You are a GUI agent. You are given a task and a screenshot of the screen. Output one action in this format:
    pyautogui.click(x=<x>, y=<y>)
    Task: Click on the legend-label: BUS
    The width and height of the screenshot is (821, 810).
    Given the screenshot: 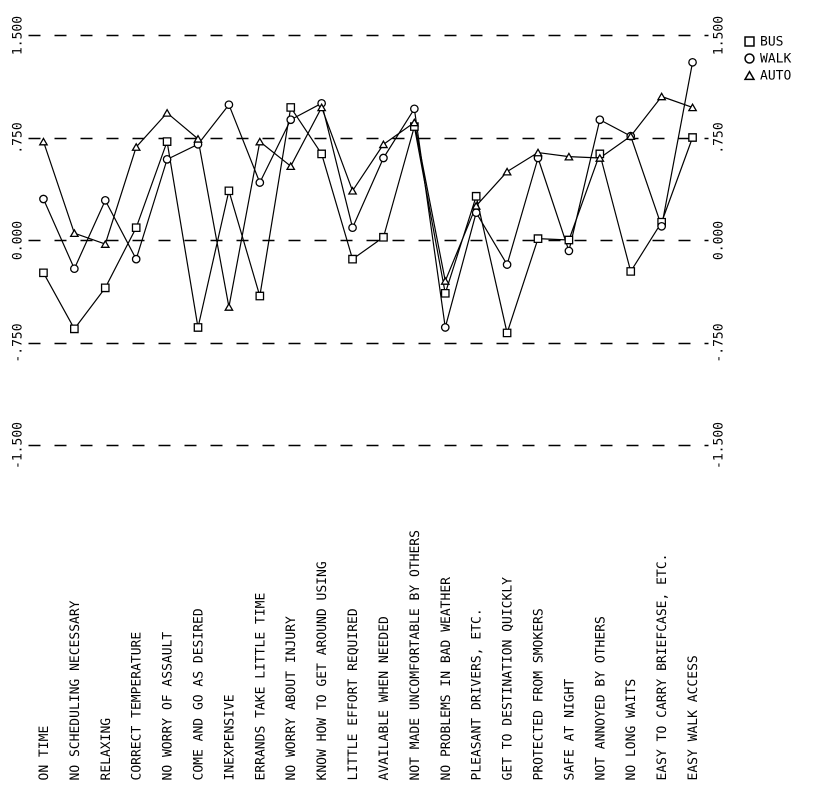 What is the action you would take?
    pyautogui.click(x=772, y=42)
    